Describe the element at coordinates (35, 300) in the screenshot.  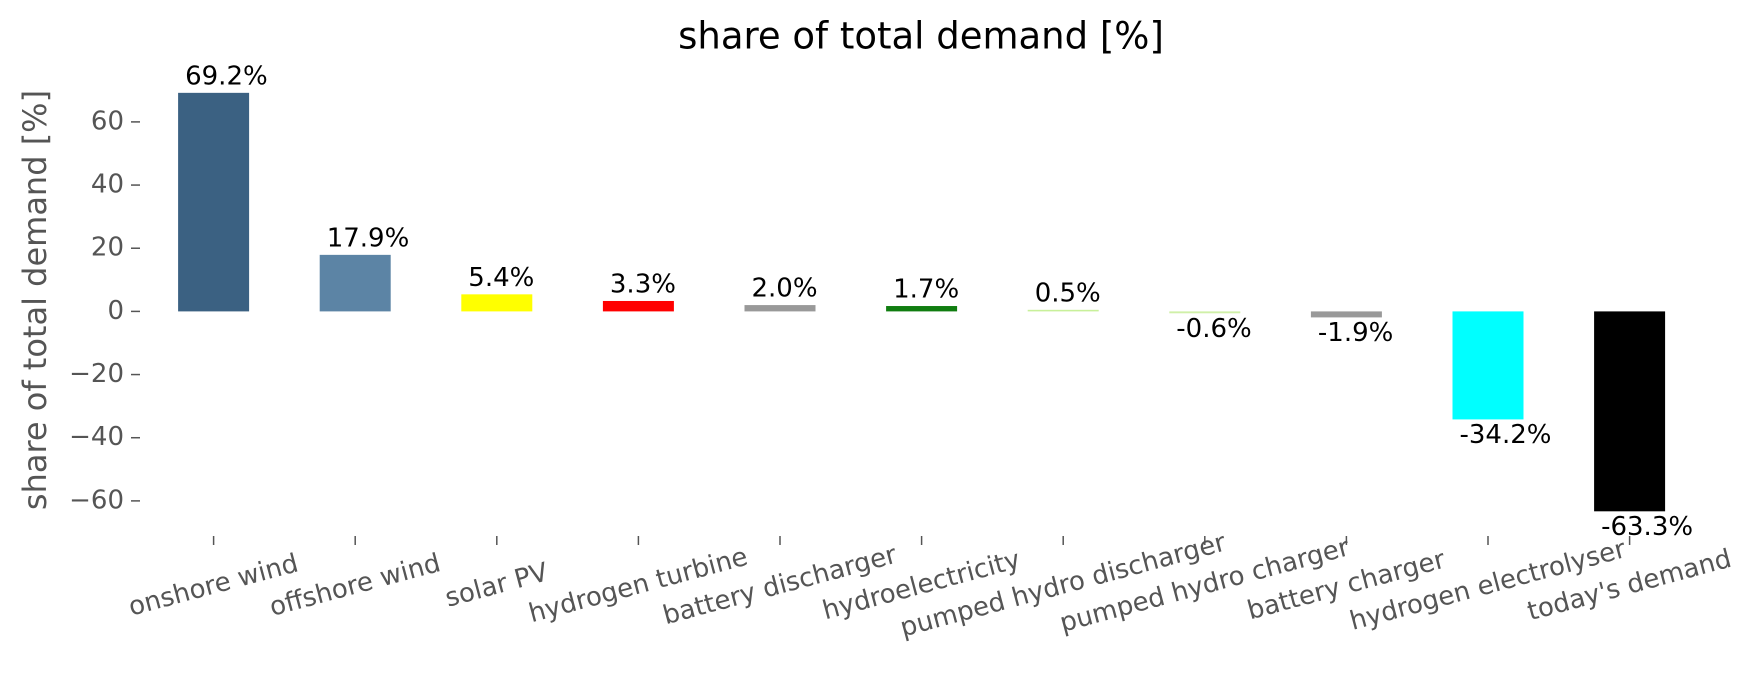
I see `y-axis-label: share of total demand [%]` at that location.